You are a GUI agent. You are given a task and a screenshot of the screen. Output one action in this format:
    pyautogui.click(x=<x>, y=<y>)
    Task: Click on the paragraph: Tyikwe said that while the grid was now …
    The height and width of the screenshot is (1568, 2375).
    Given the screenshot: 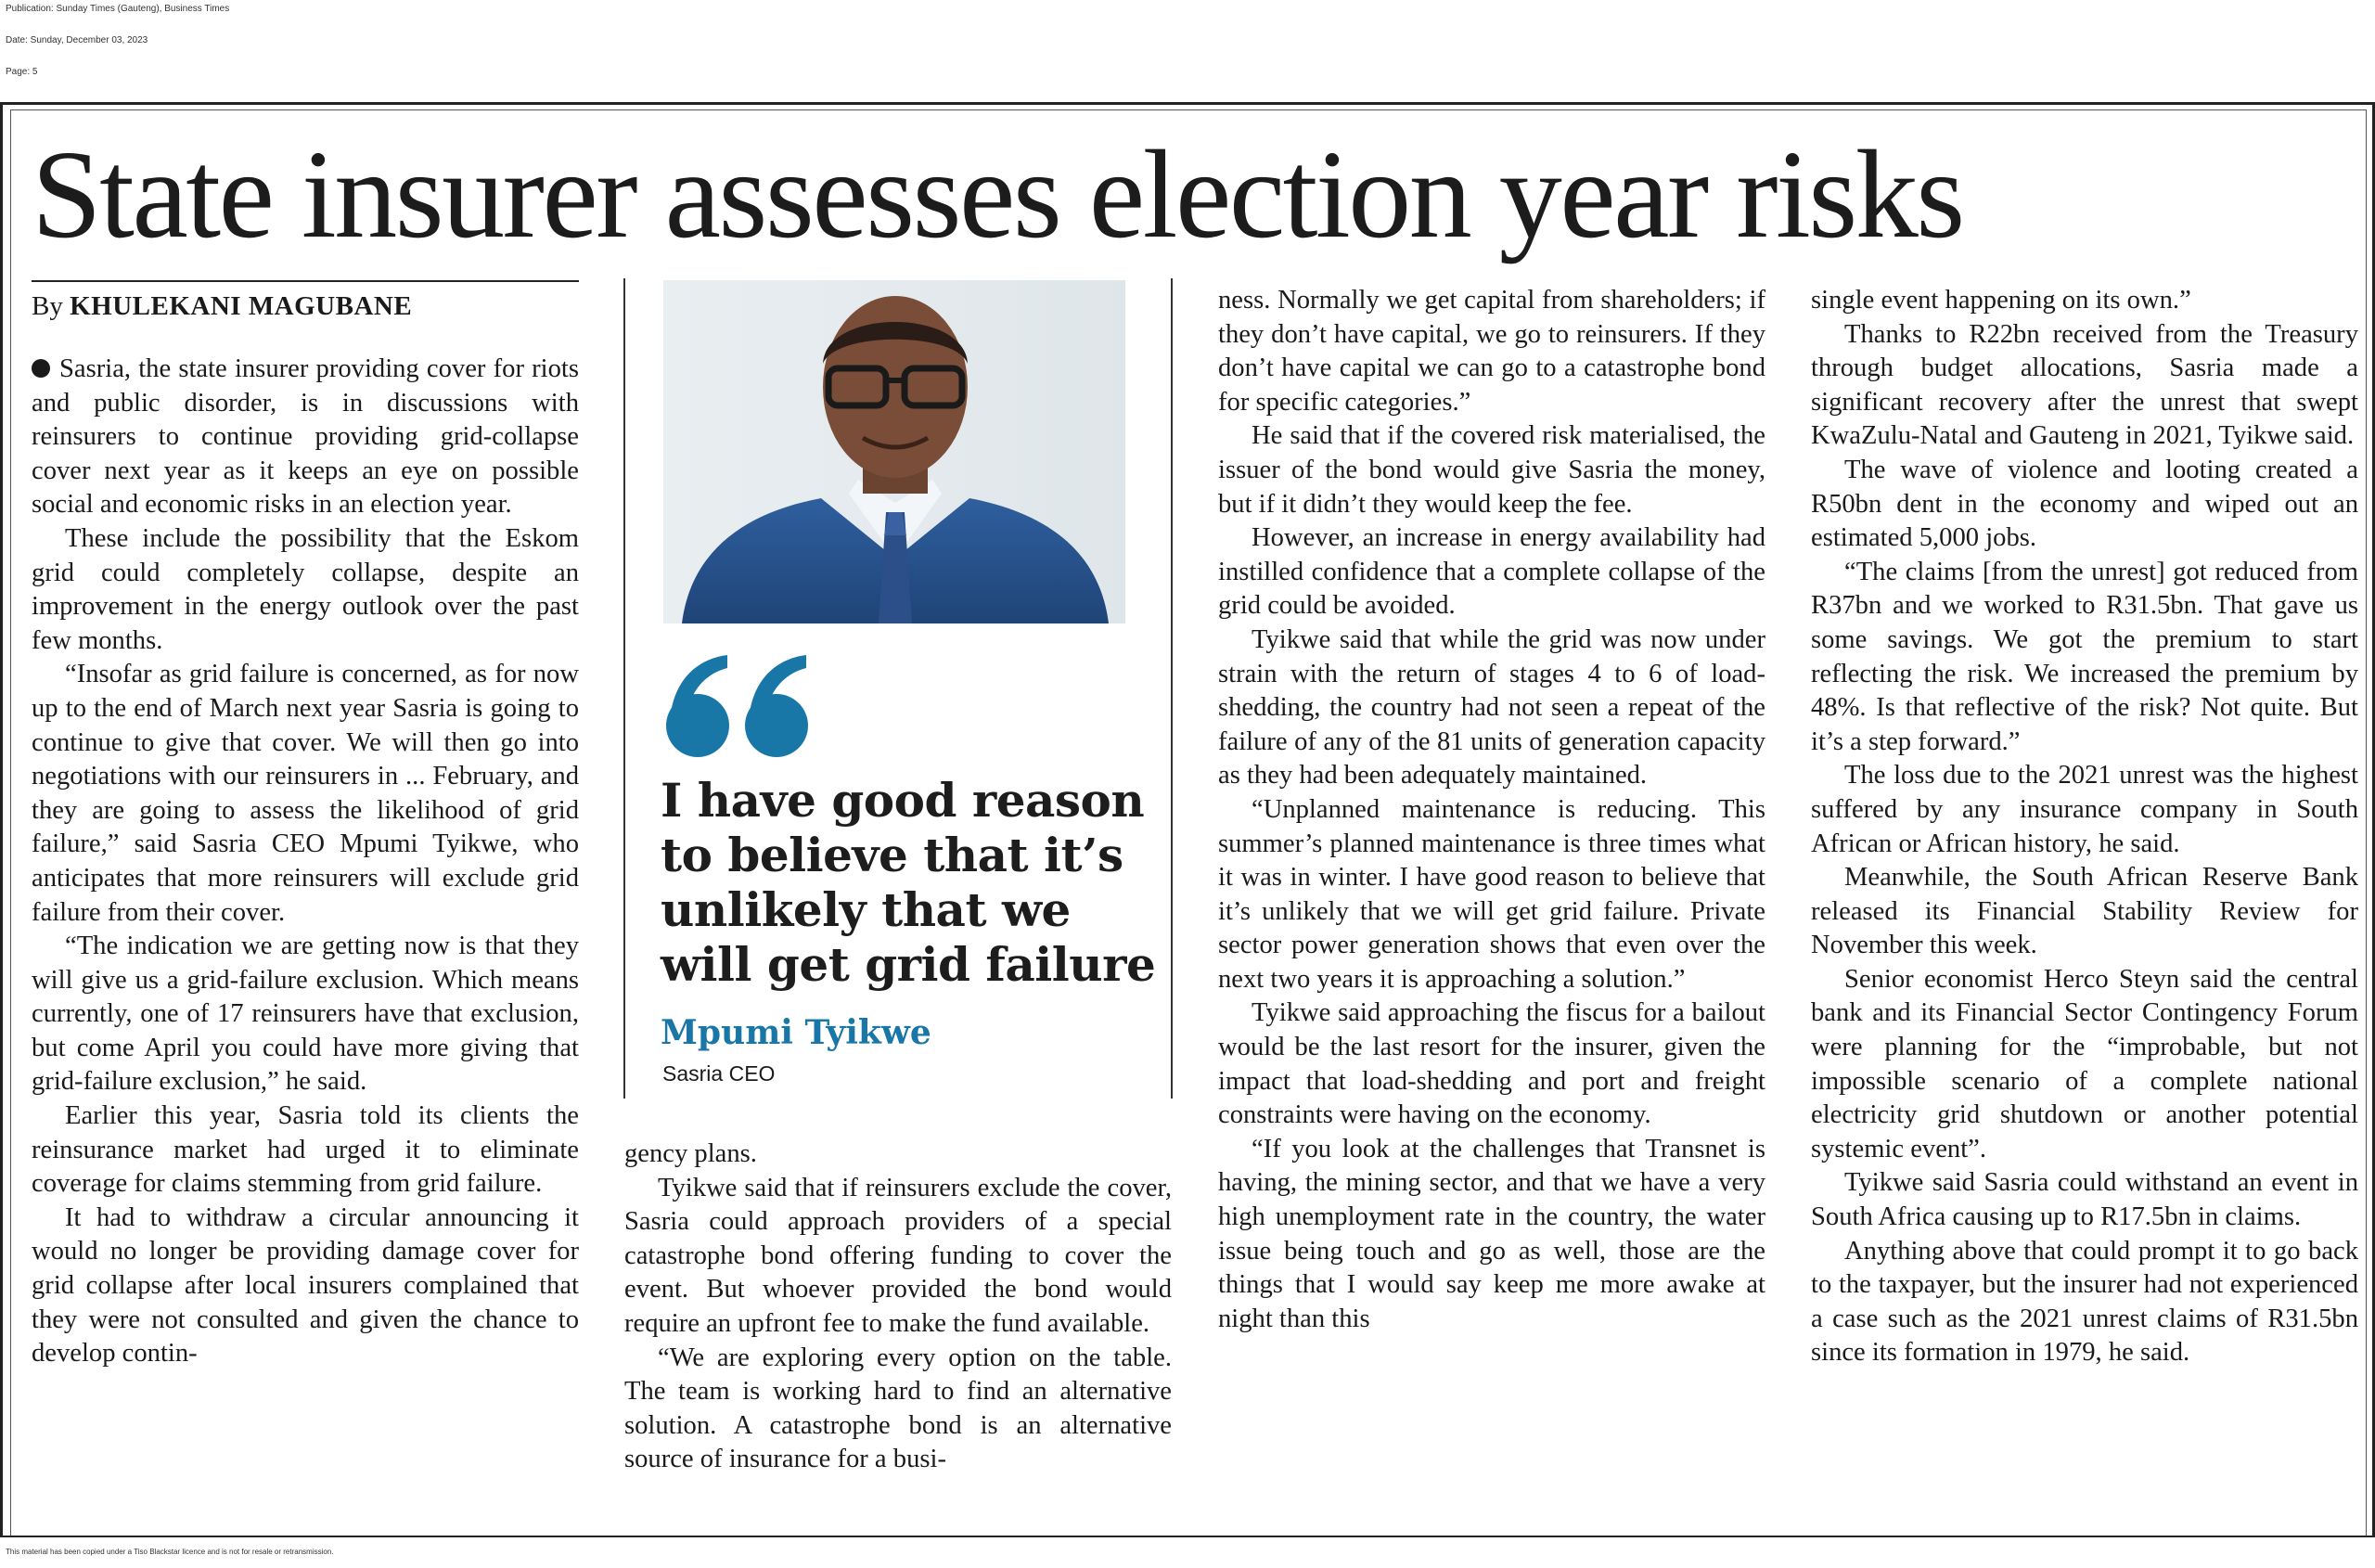 What is the action you would take?
    pyautogui.click(x=1491, y=707)
    